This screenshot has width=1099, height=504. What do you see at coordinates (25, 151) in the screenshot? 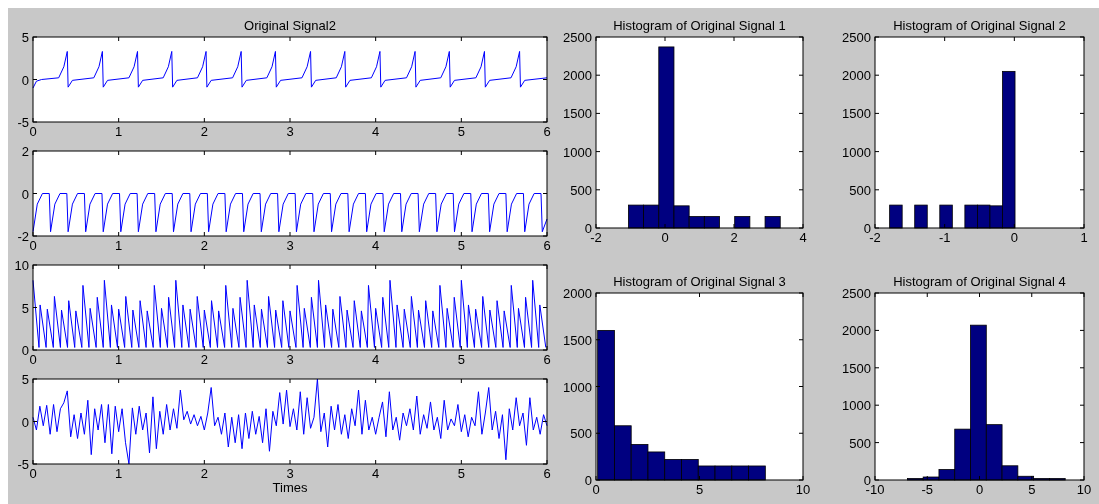
I see `y-tick-label: 2` at bounding box center [25, 151].